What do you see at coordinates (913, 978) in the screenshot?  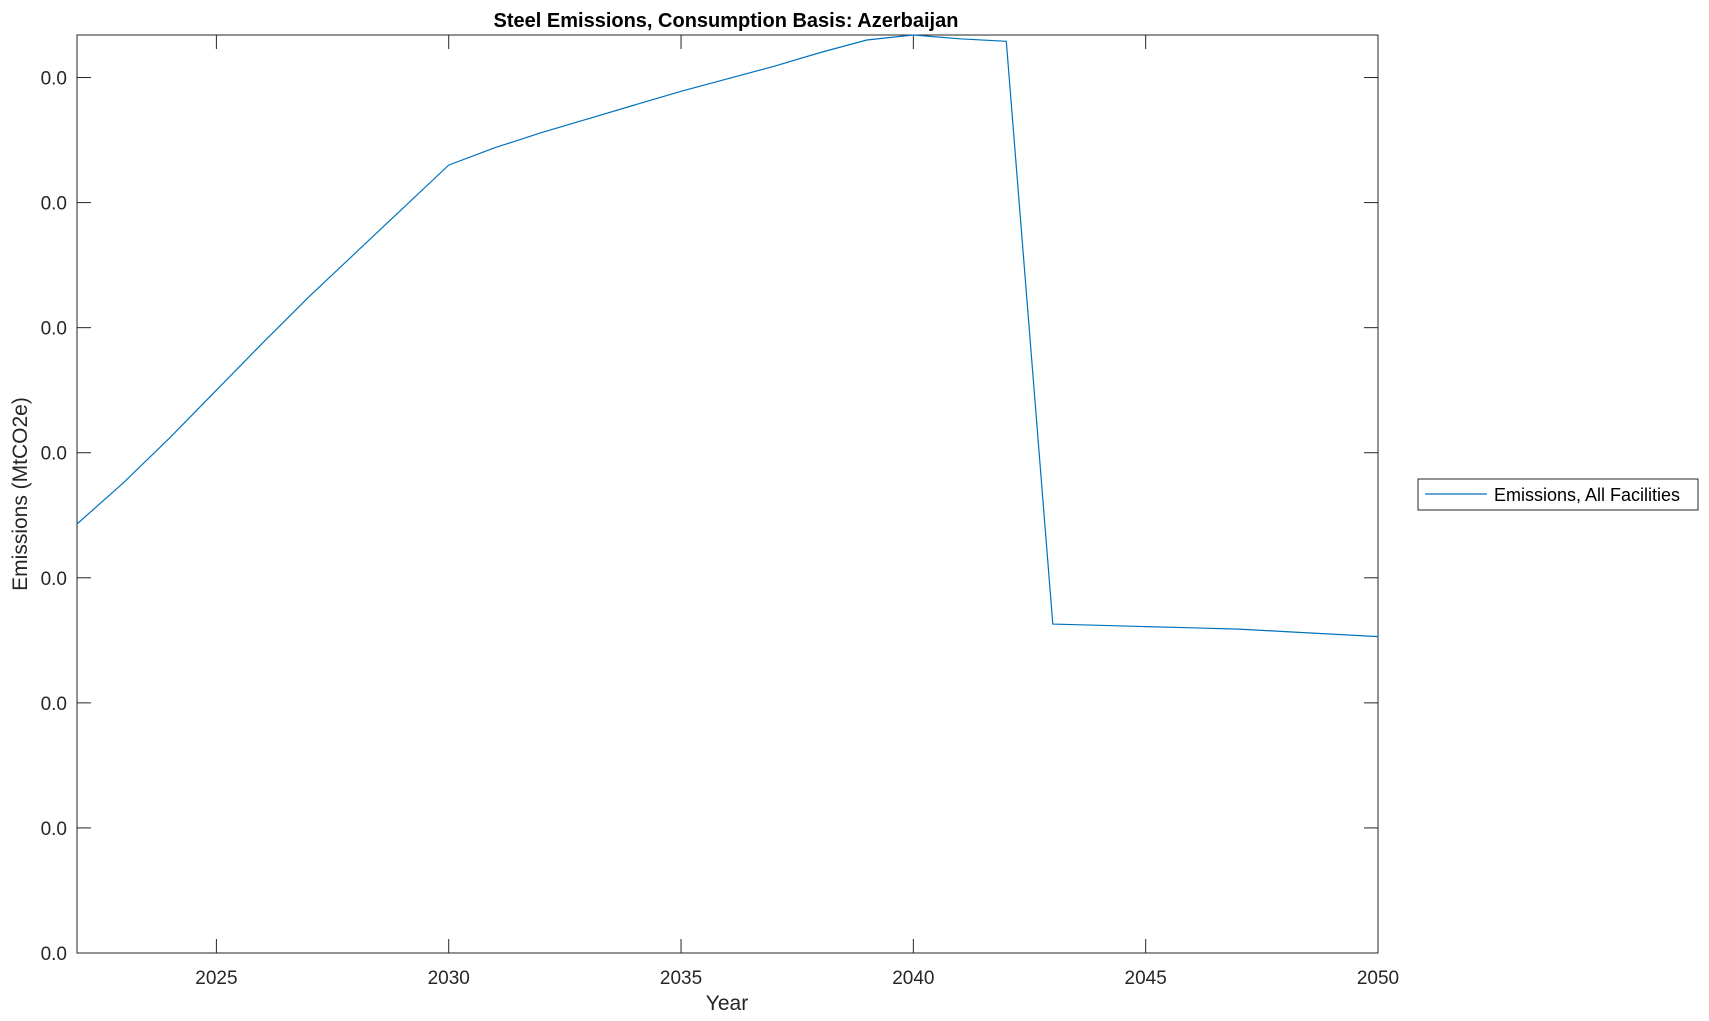 I see `x-tick-label: 2040` at bounding box center [913, 978].